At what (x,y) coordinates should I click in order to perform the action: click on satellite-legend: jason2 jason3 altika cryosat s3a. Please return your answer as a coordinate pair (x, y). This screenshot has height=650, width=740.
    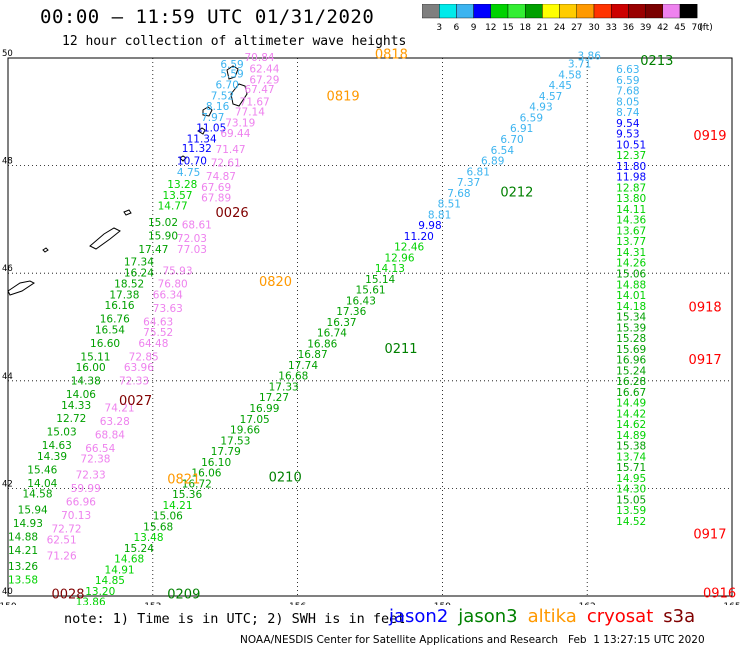
    Looking at the image, I should click on (547, 616).